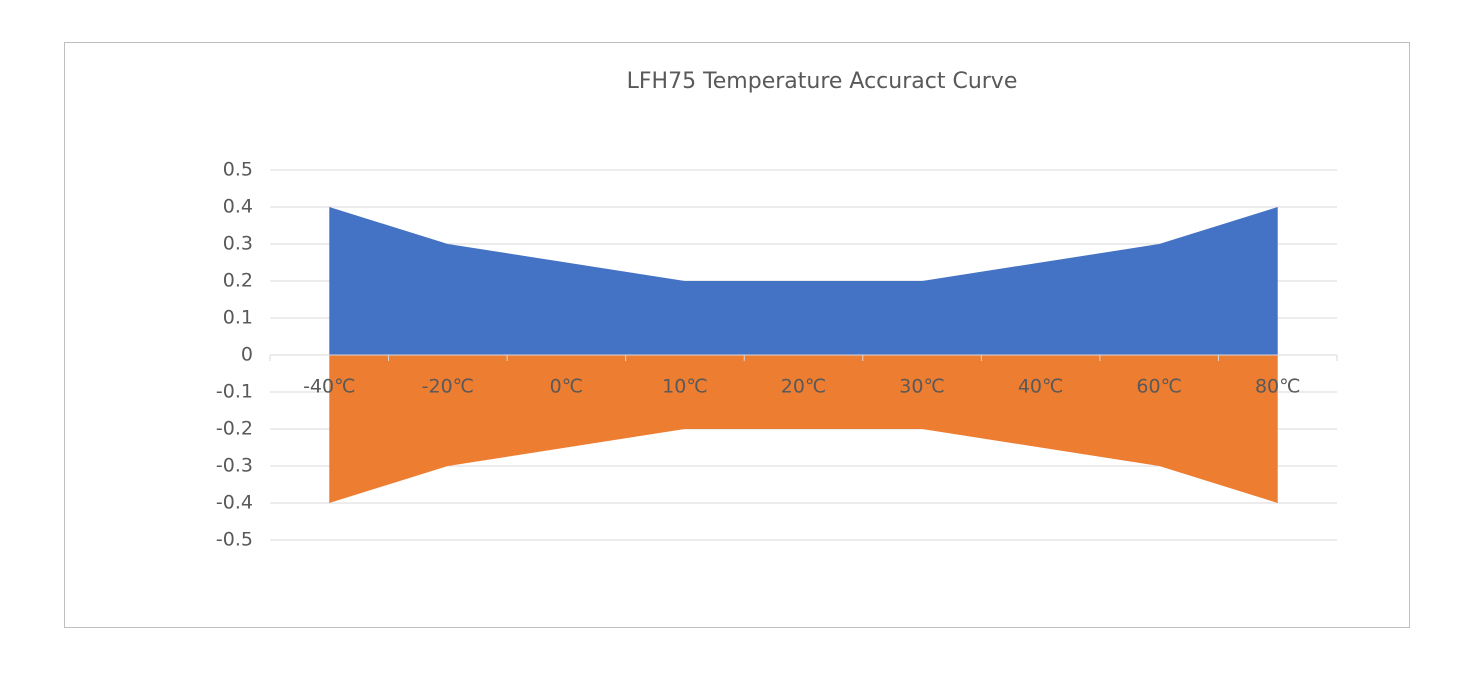 This screenshot has height=675, width=1461. Describe the element at coordinates (566, 387) in the screenshot. I see `x-tick-label: 0℃` at that location.